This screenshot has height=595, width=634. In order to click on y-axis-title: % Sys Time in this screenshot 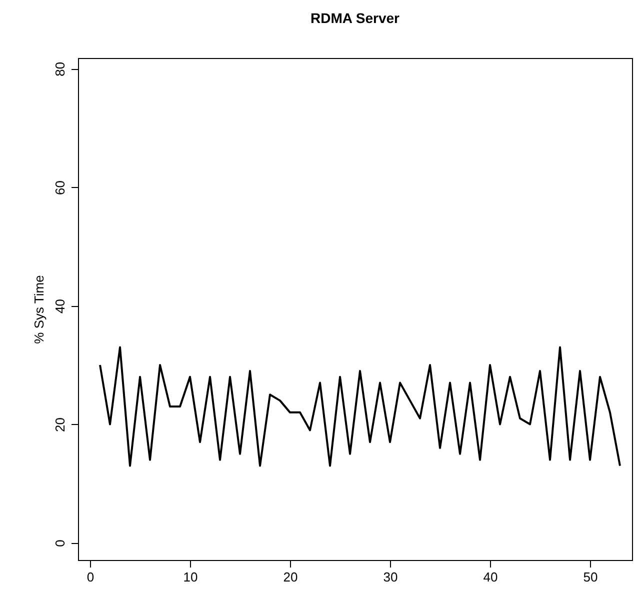, I will do `click(39, 309)`.